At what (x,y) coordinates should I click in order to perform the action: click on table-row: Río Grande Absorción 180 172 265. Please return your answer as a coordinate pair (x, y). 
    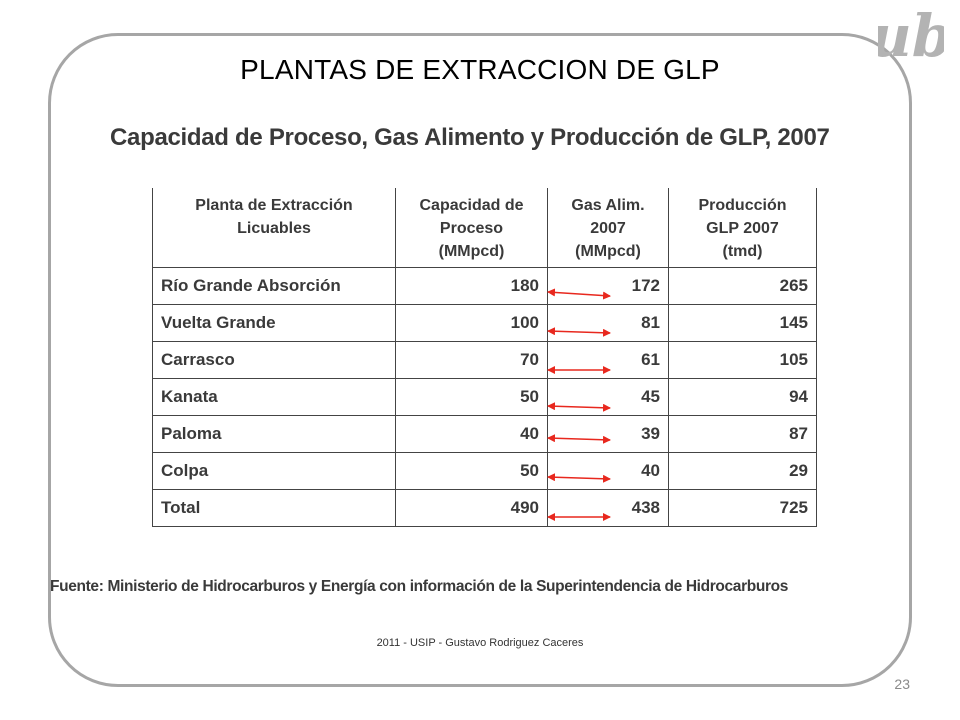
    Looking at the image, I should click on (484, 286).